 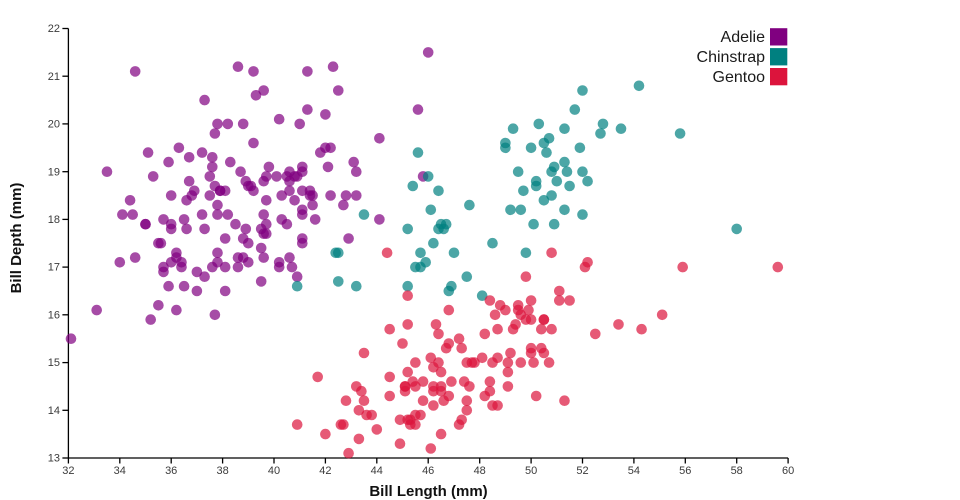 I want to click on svg-text: 52, so click(x=582, y=471).